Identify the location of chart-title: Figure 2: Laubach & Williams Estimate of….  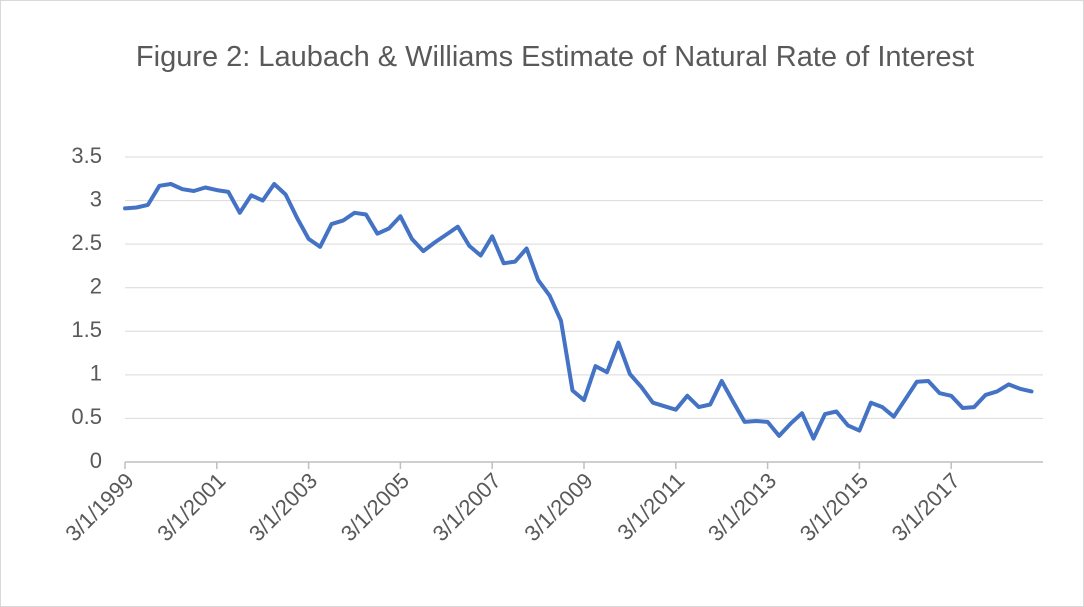
(555, 57).